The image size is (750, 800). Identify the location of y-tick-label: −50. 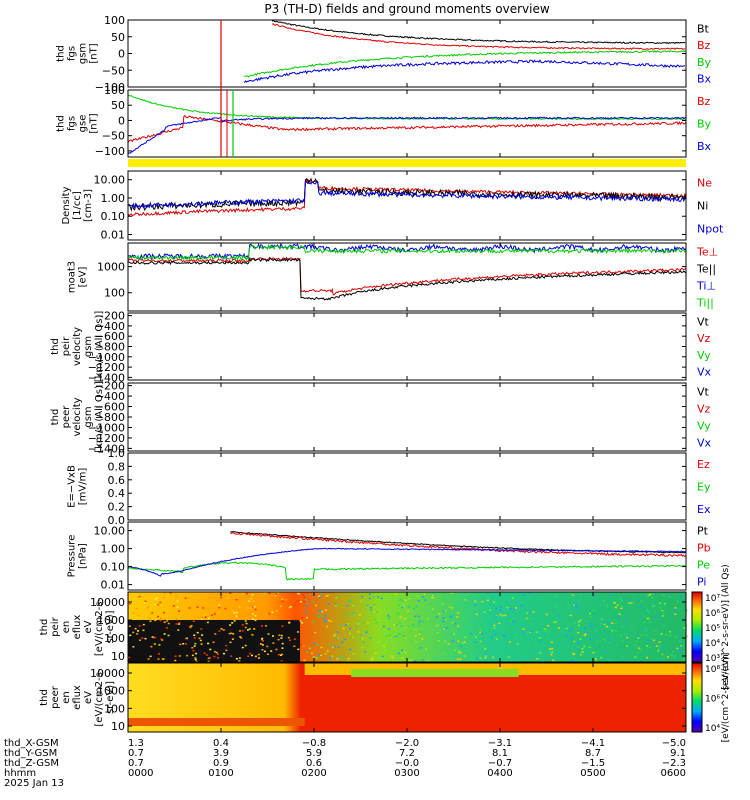
(113, 70).